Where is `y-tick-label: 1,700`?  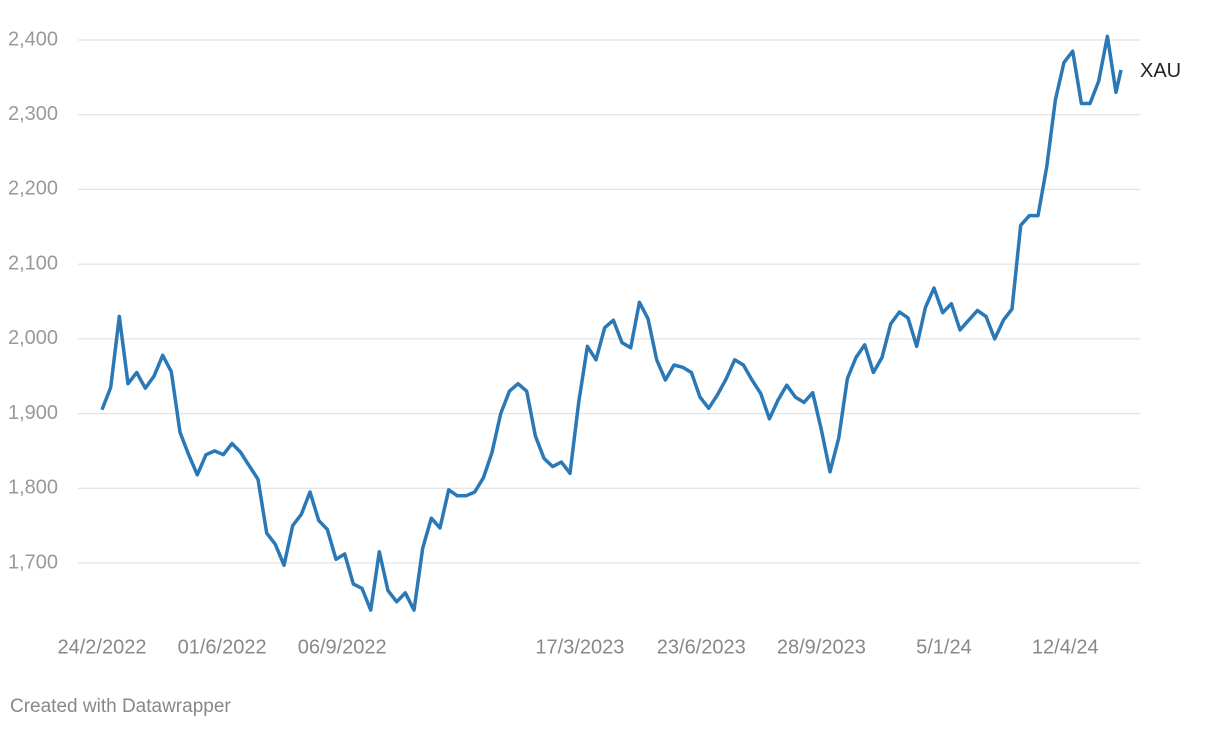 y-tick-label: 1,700 is located at coordinates (33, 562).